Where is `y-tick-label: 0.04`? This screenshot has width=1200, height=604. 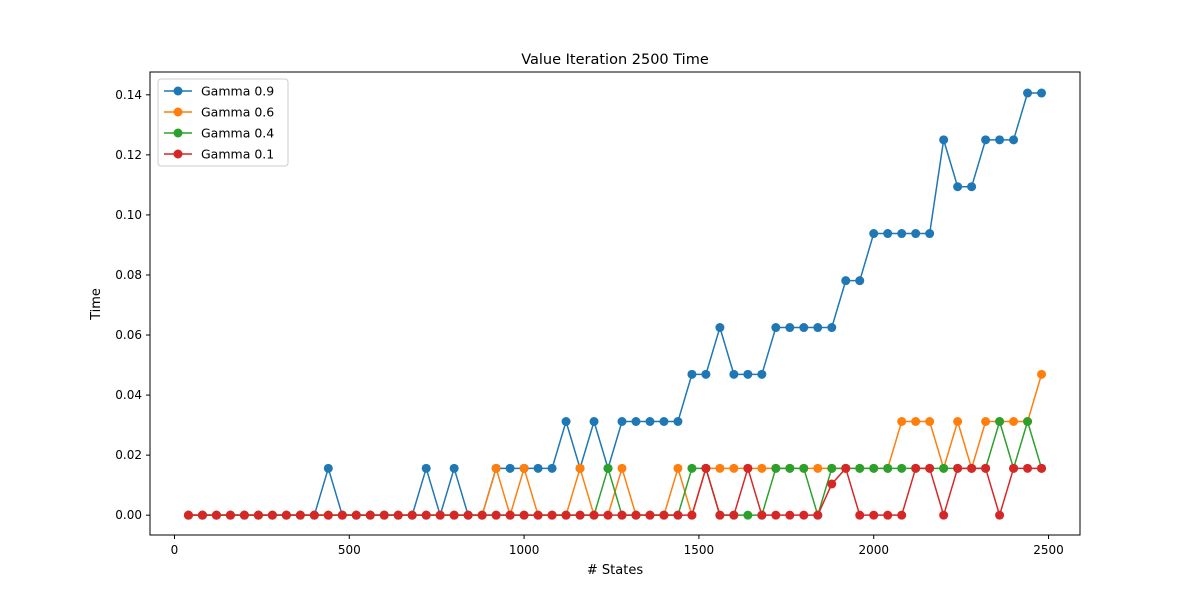 y-tick-label: 0.04 is located at coordinates (128, 395).